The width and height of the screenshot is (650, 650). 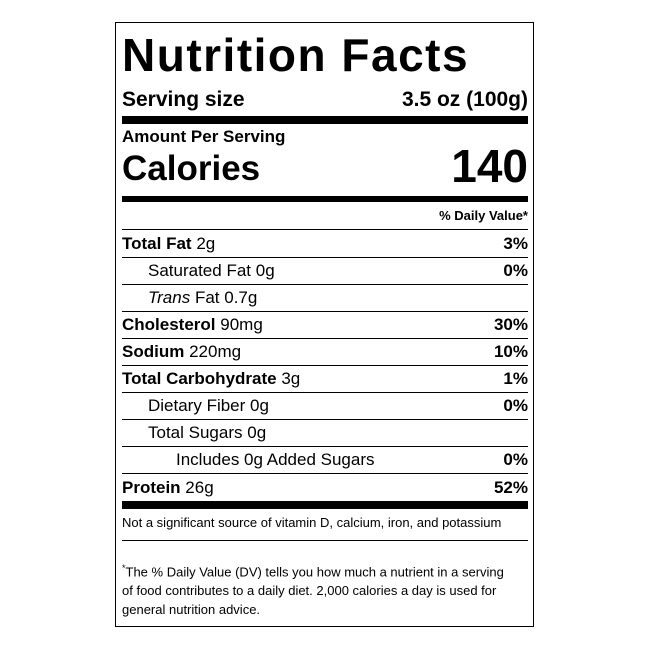 What do you see at coordinates (169, 297) in the screenshot?
I see `nutrient-label-italic: Trans` at bounding box center [169, 297].